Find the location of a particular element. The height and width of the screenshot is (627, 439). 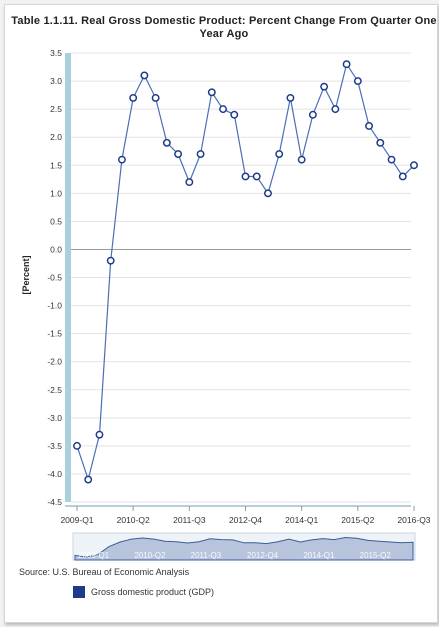

y-tick-label: 3.0 is located at coordinates (56, 81).